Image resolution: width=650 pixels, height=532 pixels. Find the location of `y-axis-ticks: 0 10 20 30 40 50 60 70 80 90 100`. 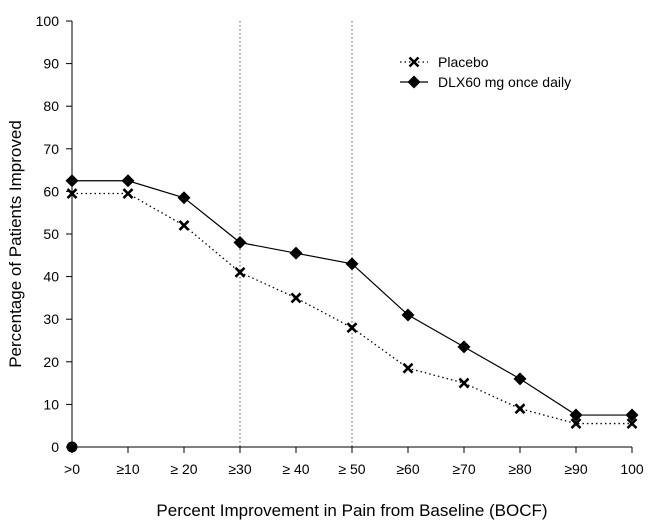

y-axis-ticks: 0 10 20 30 40 50 60 70 80 90 100 is located at coordinates (54, 234).